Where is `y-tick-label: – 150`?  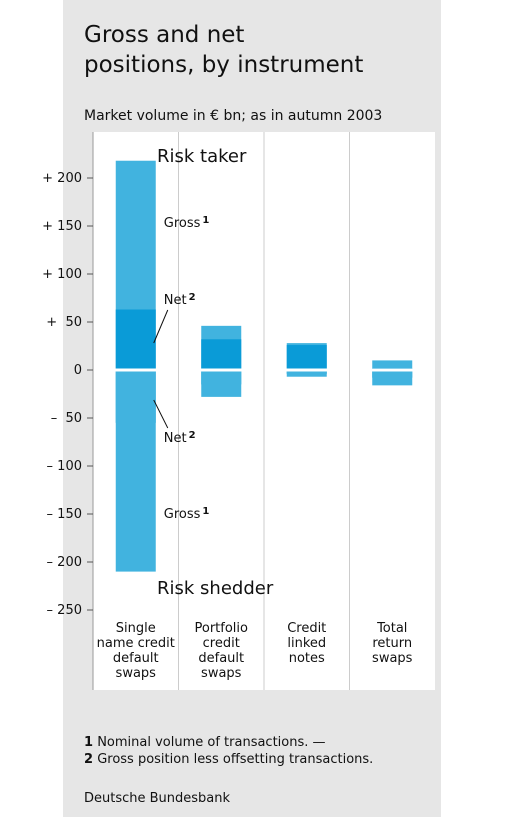
y-tick-label: – 150 is located at coordinates (64, 514).